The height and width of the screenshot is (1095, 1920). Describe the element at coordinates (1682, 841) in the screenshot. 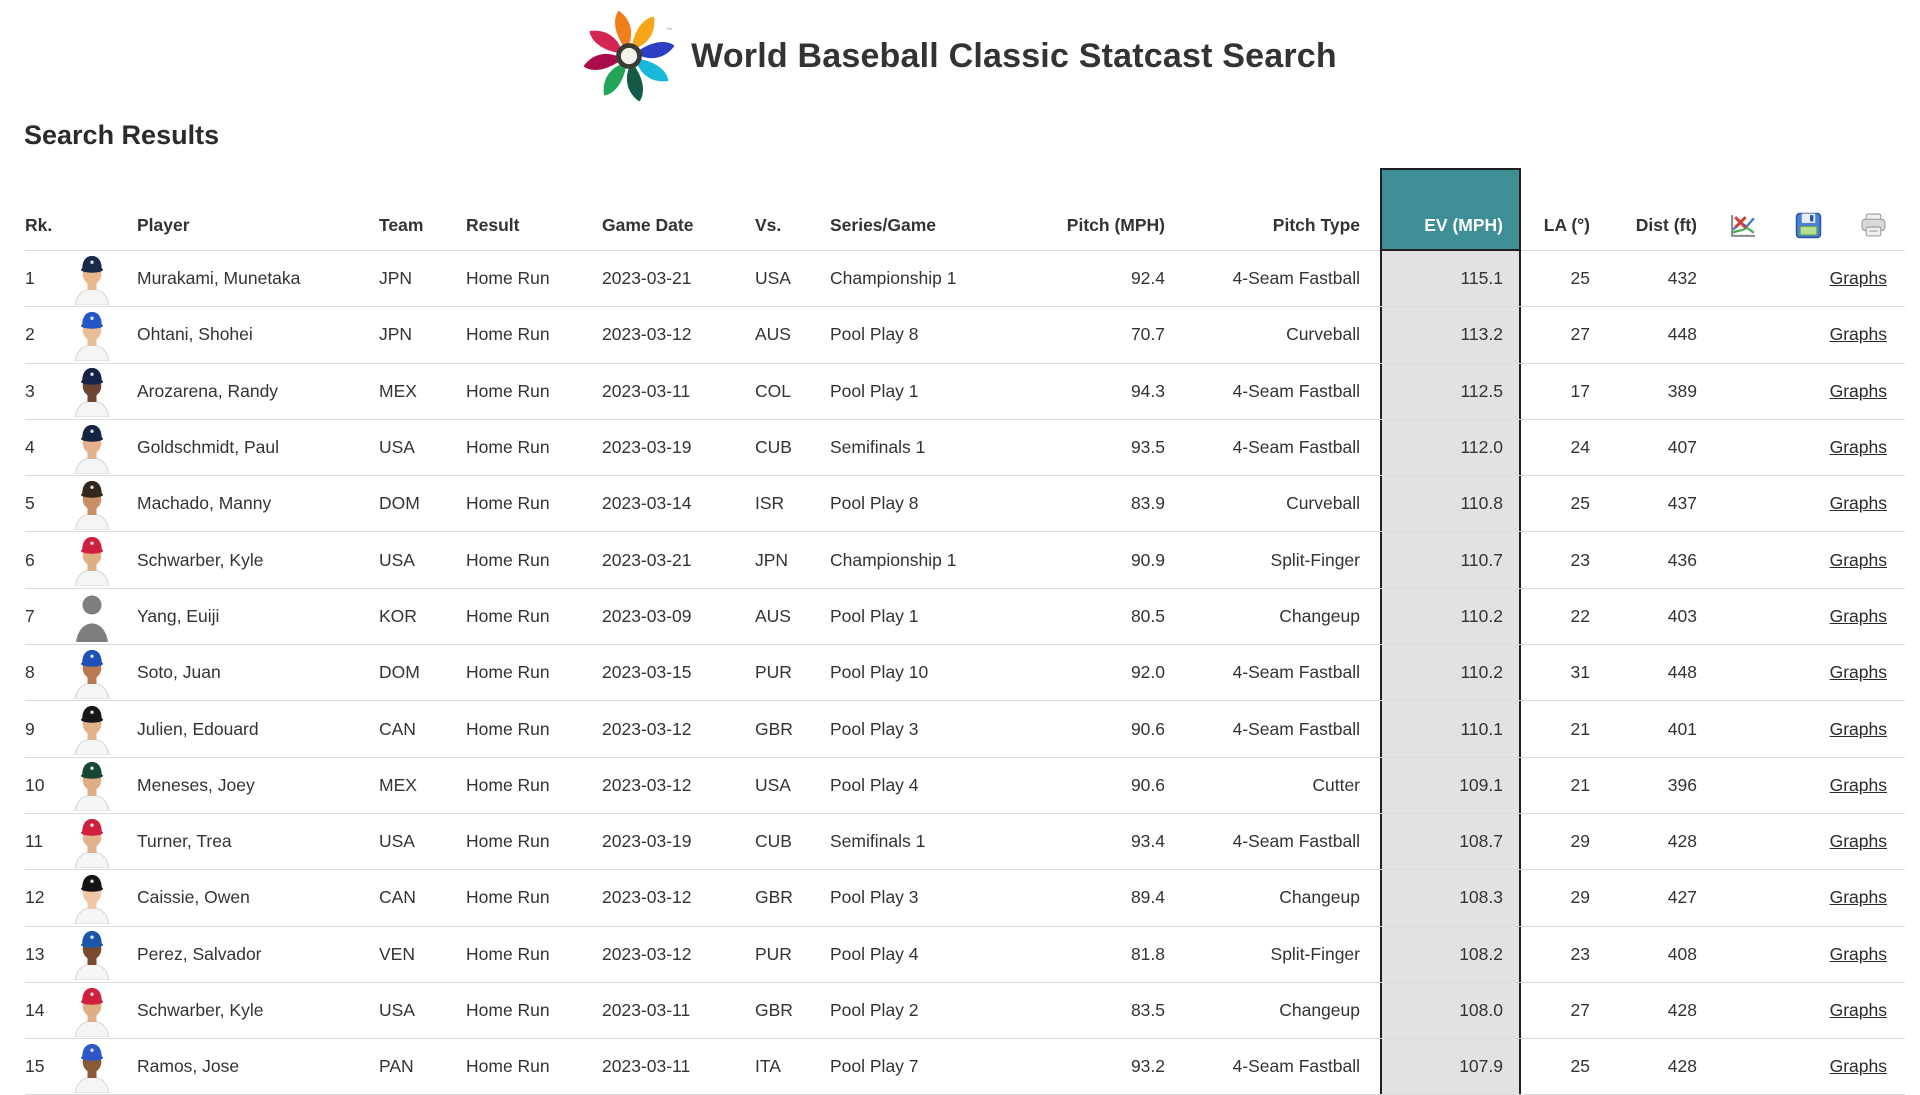

I see `distance-cell: 428` at that location.